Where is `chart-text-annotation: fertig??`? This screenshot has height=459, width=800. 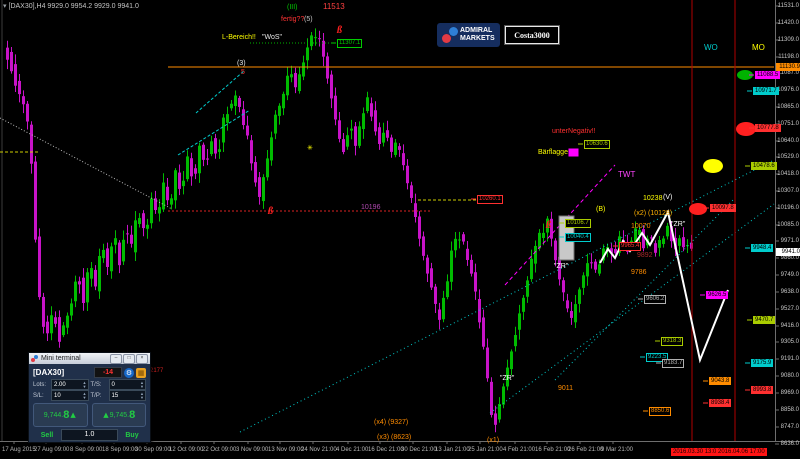 chart-text-annotation: fertig?? is located at coordinates (293, 19).